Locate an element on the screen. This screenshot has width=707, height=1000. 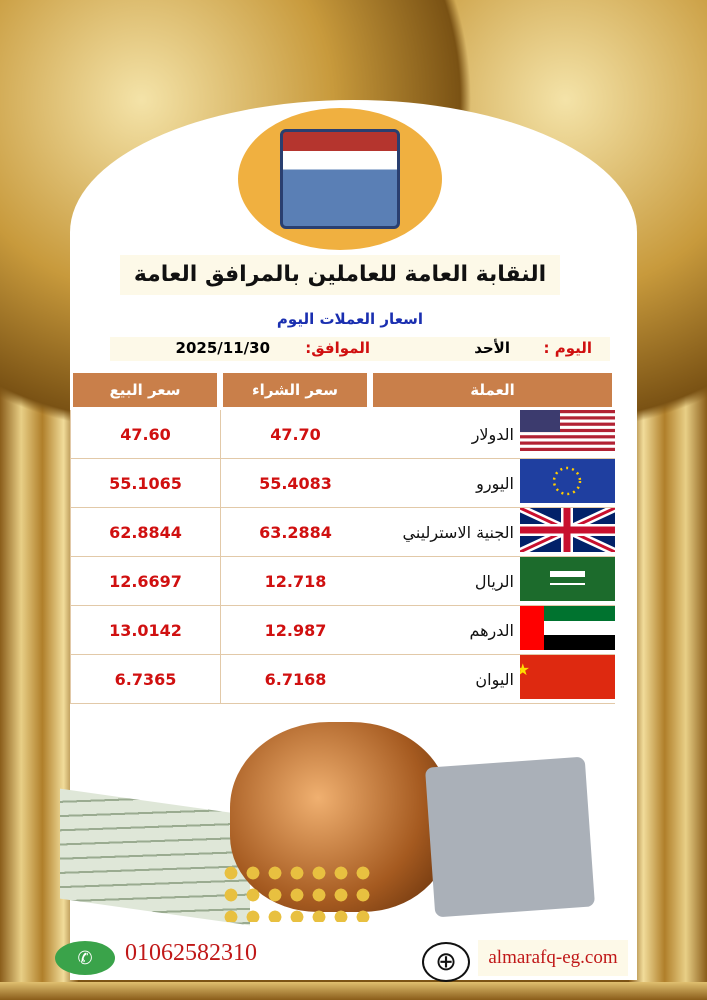
table-row: الريال 12.718 12.6697 is located at coordinates (342, 581).